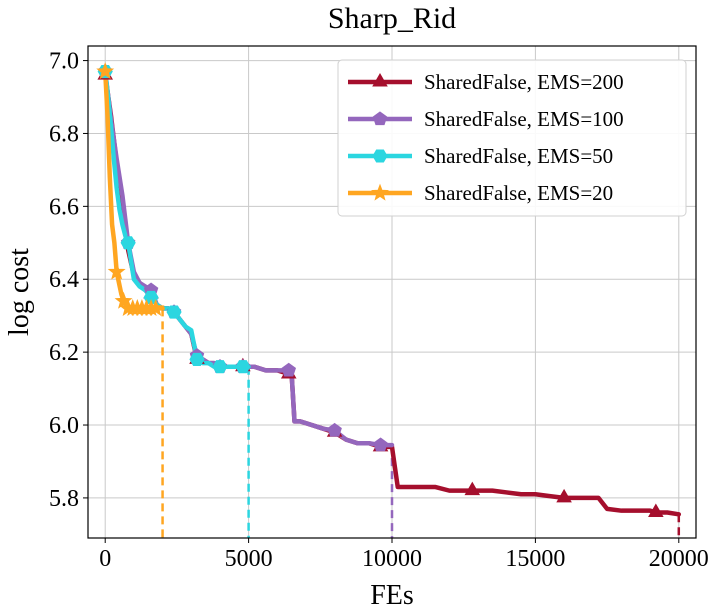  What do you see at coordinates (535, 559) in the screenshot?
I see `x-tick-label: 15000` at bounding box center [535, 559].